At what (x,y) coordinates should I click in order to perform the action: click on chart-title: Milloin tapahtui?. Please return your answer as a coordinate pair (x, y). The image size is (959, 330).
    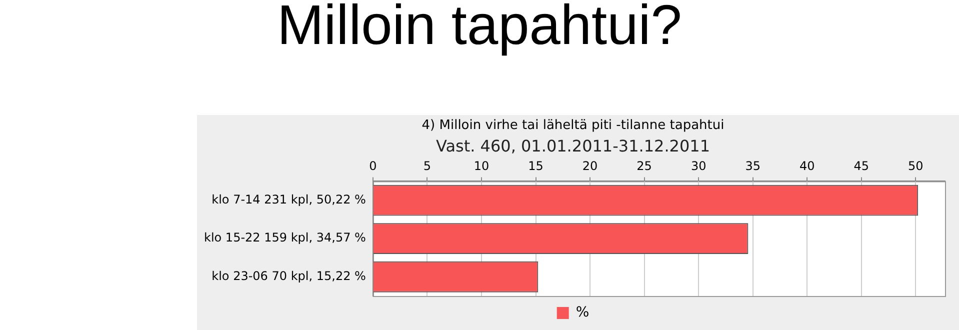
    Looking at the image, I should click on (479, 28).